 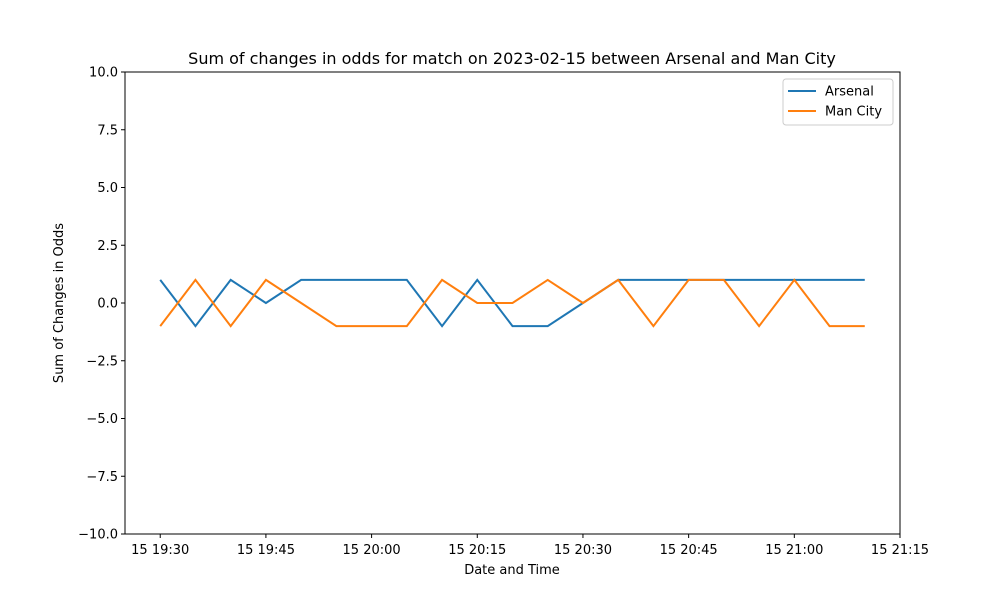 What do you see at coordinates (838, 102) in the screenshot?
I see `legend: Arsenal Man City` at bounding box center [838, 102].